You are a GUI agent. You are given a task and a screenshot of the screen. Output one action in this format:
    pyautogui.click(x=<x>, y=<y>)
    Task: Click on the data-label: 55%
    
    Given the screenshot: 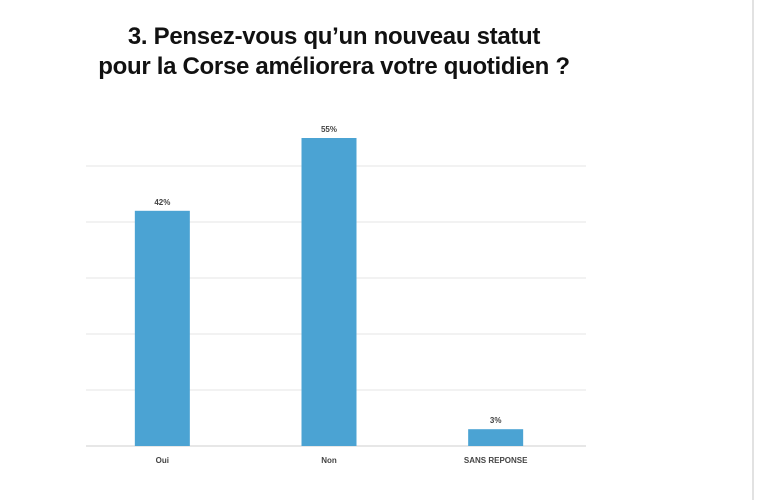 What is the action you would take?
    pyautogui.click(x=329, y=129)
    